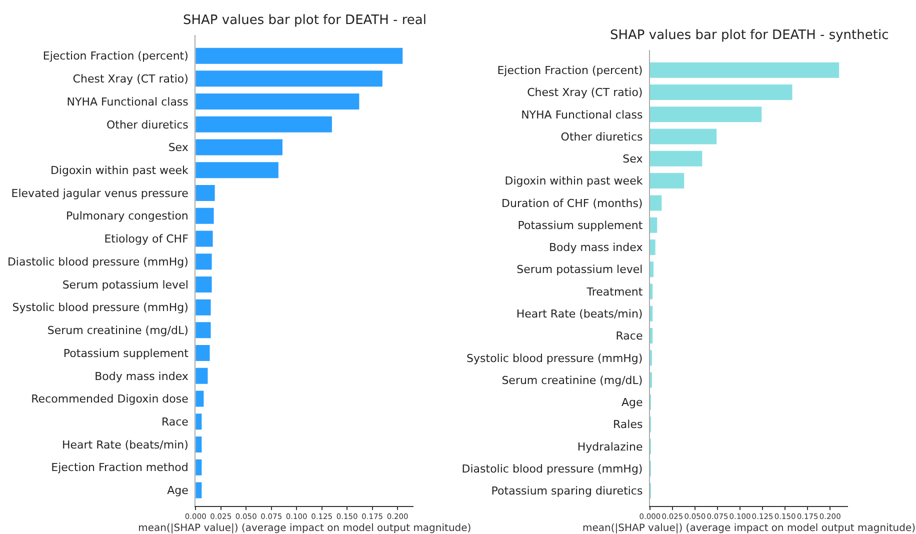 The width and height of the screenshot is (916, 534). What do you see at coordinates (610, 447) in the screenshot?
I see `y-tick-label: Hydralazine` at bounding box center [610, 447].